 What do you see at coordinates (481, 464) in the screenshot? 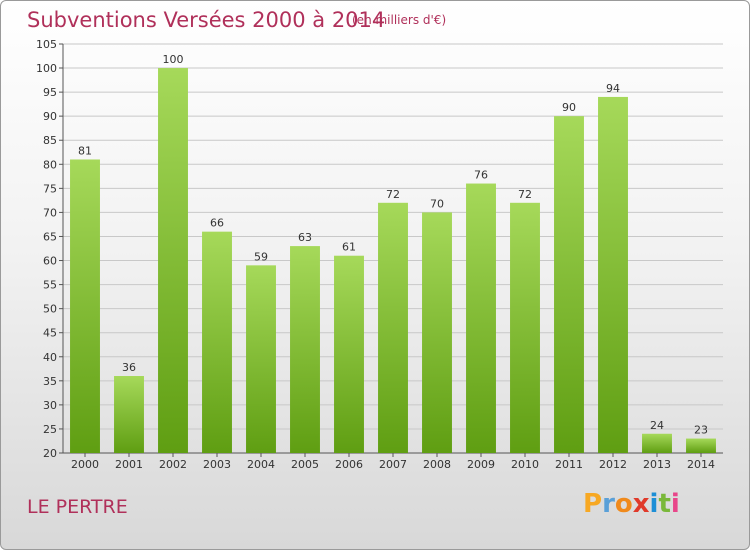
I see `x-tick-label-2009: 2009` at bounding box center [481, 464].